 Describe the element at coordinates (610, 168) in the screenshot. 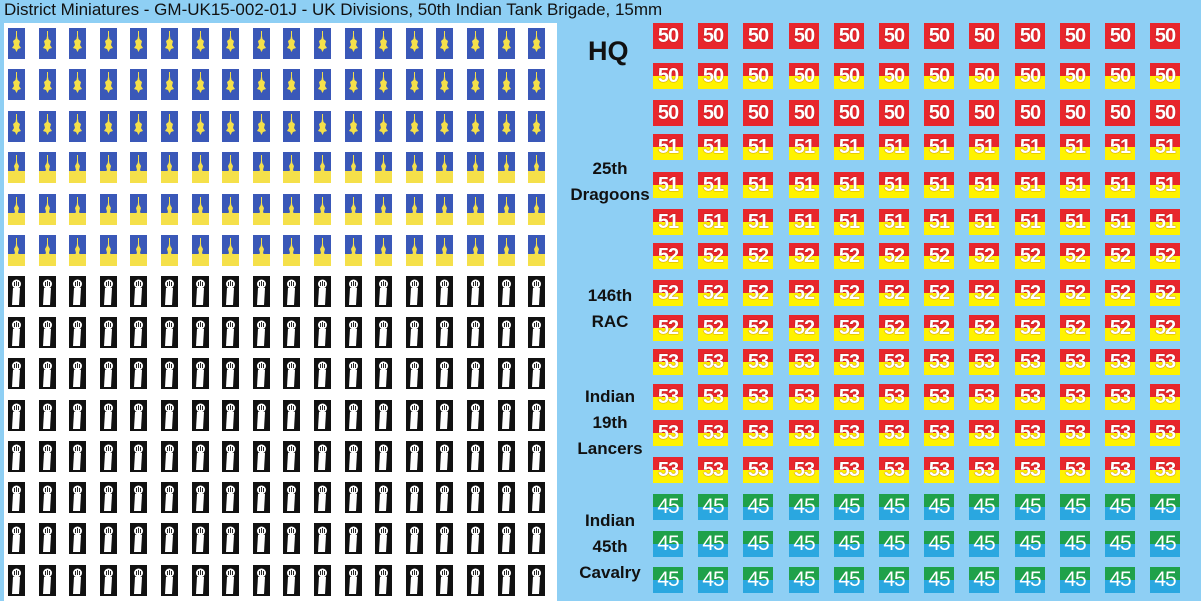

I see `label-line: 25th` at that location.